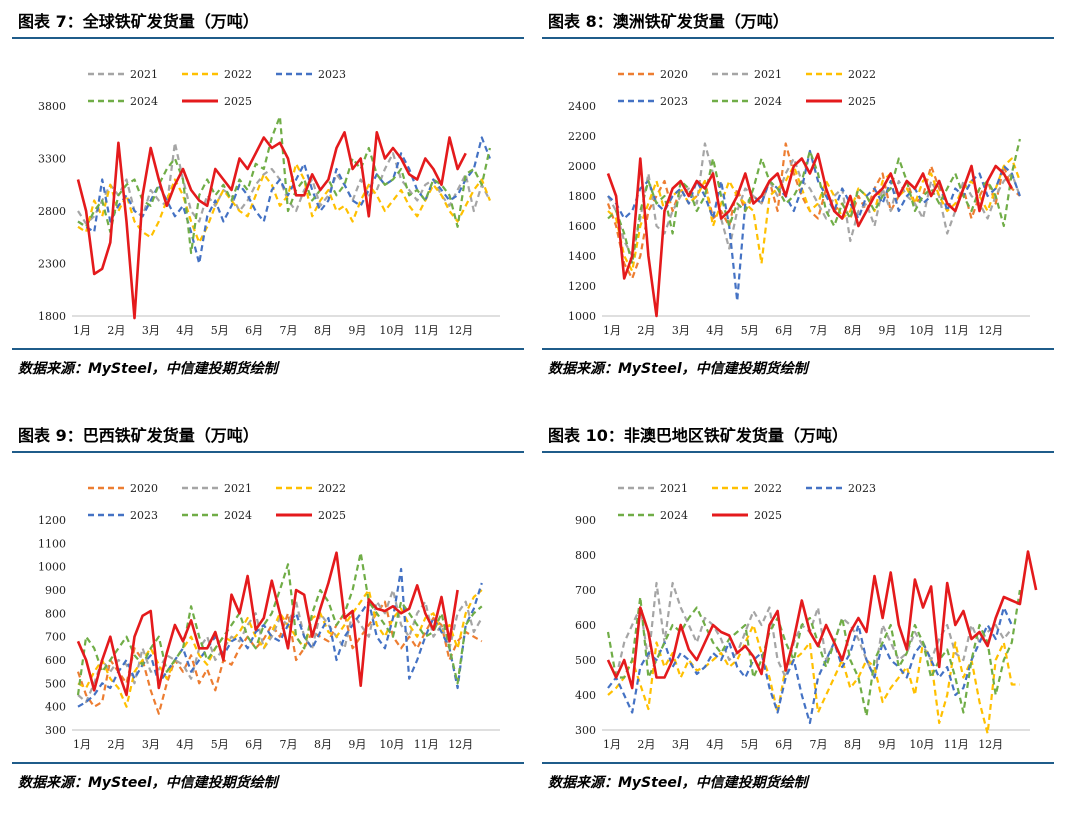 Image resolution: width=1080 pixels, height=822 pixels. Describe the element at coordinates (138, 435) in the screenshot. I see `panel-title: 图表 9：巴西铁矿发货量（万吨）` at that location.